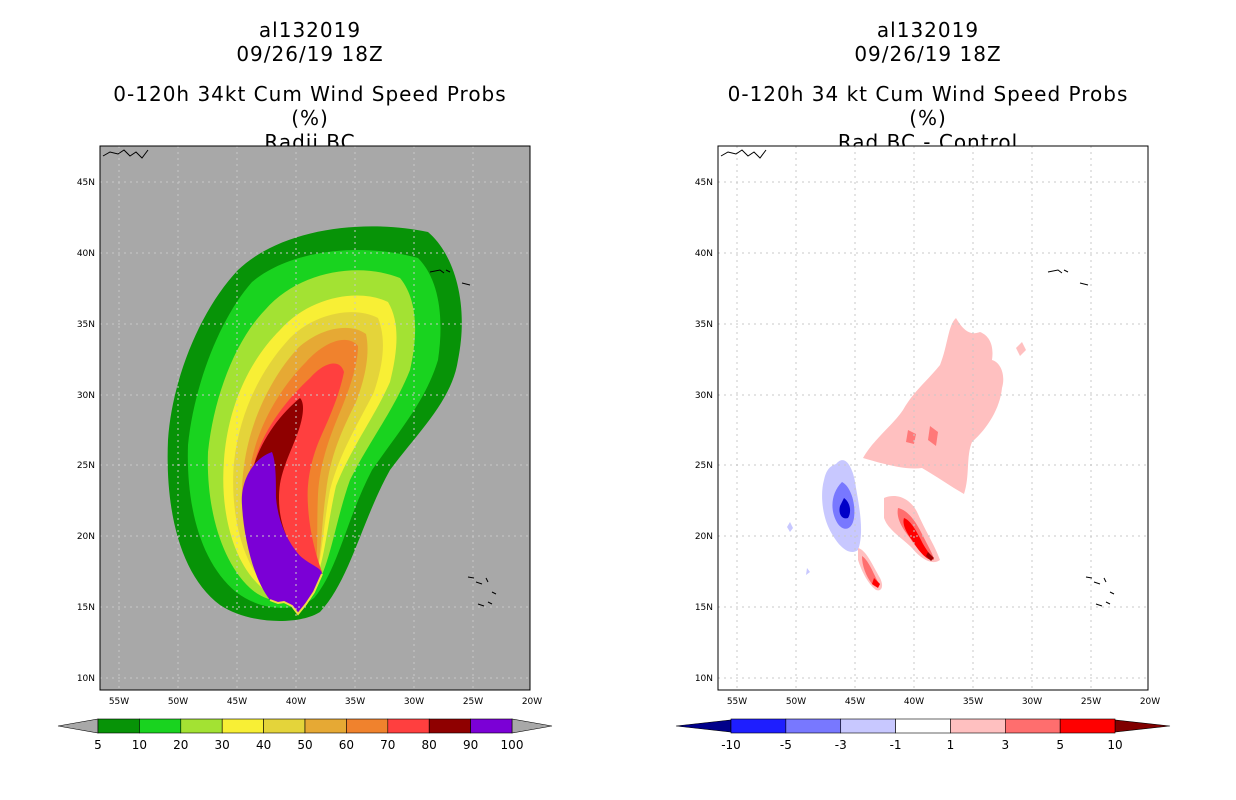  I want to click on right-colorbar-high-triangle, so click(1142, 726).